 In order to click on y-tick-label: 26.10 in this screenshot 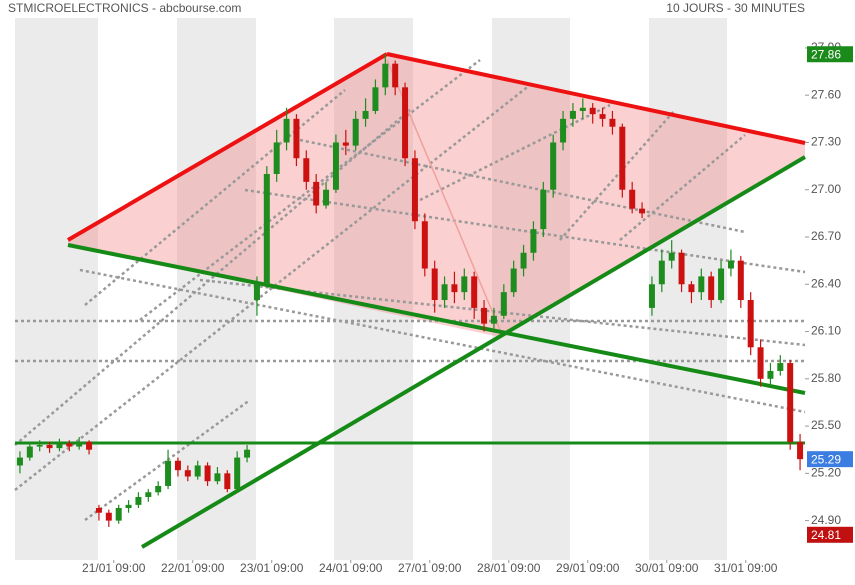, I will do `click(826, 331)`.